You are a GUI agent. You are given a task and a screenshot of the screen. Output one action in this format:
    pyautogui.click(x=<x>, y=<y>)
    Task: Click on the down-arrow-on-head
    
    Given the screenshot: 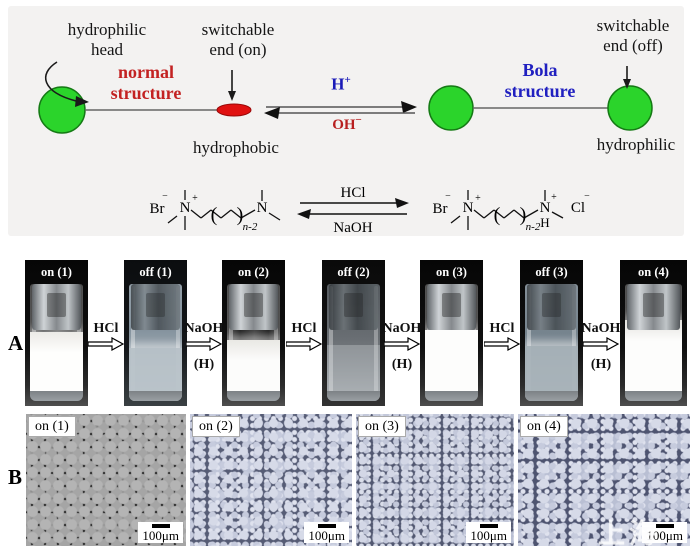 What is the action you would take?
    pyautogui.click(x=232, y=96)
    